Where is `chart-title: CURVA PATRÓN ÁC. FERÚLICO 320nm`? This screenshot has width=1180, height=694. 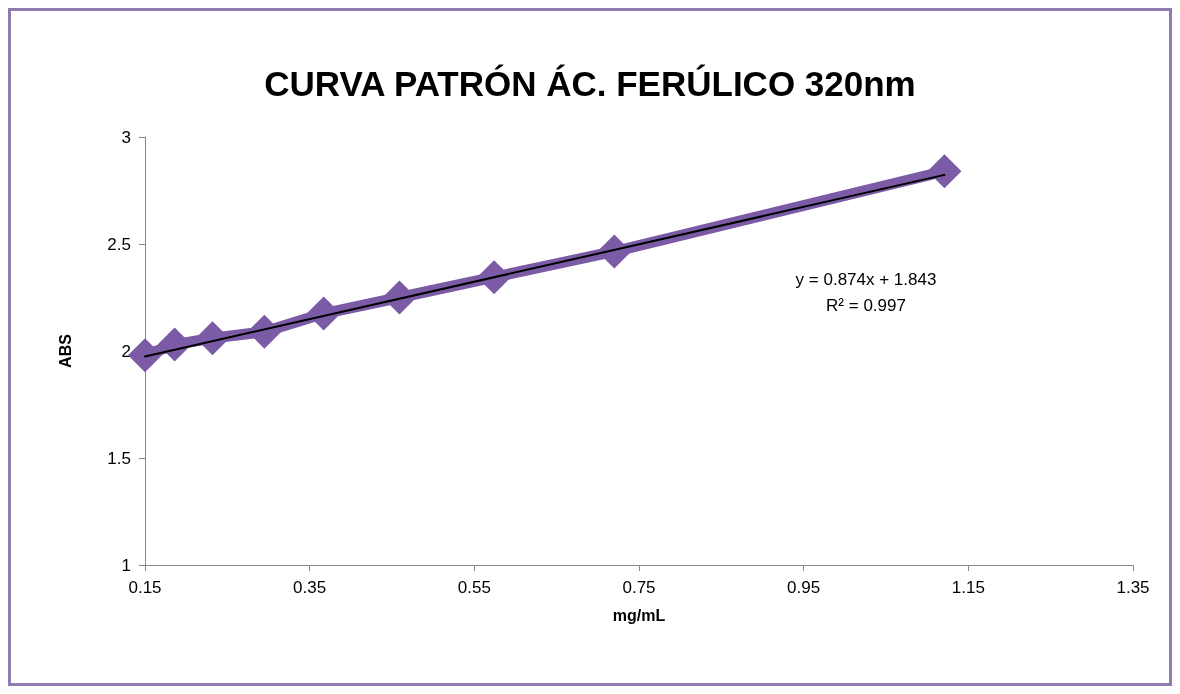 chart-title: CURVA PATRÓN ÁC. FERÚLICO 320nm is located at coordinates (590, 83).